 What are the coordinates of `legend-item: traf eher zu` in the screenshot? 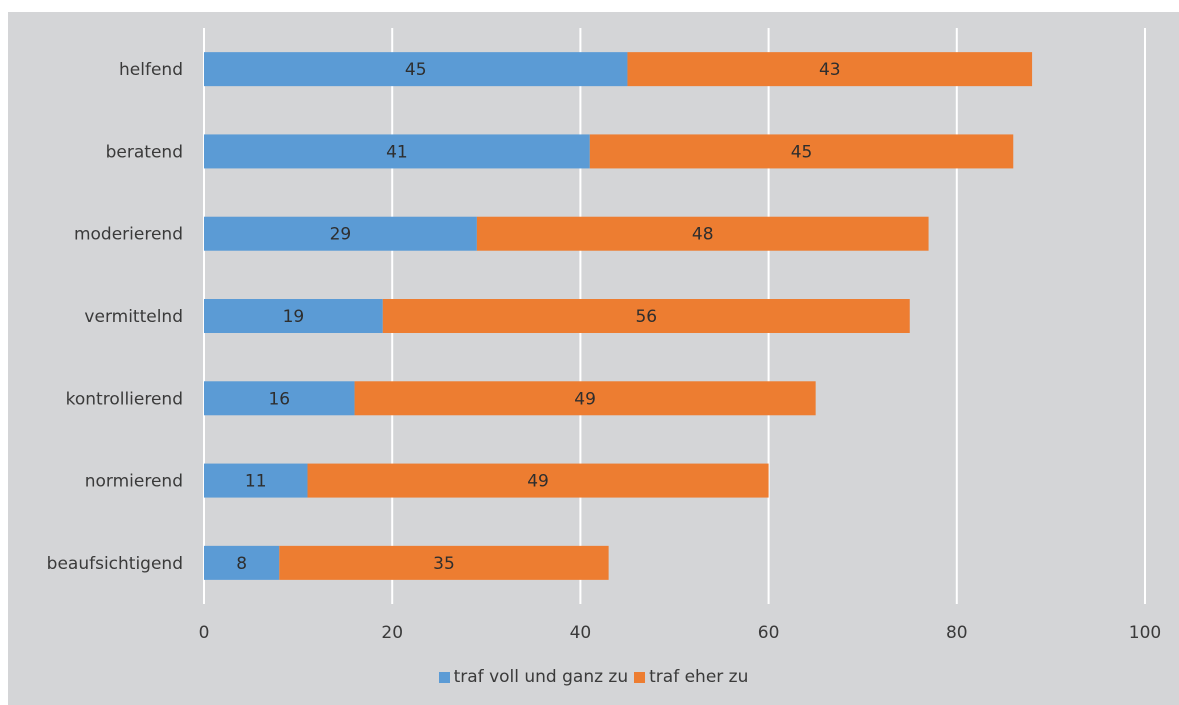 It's located at (691, 677).